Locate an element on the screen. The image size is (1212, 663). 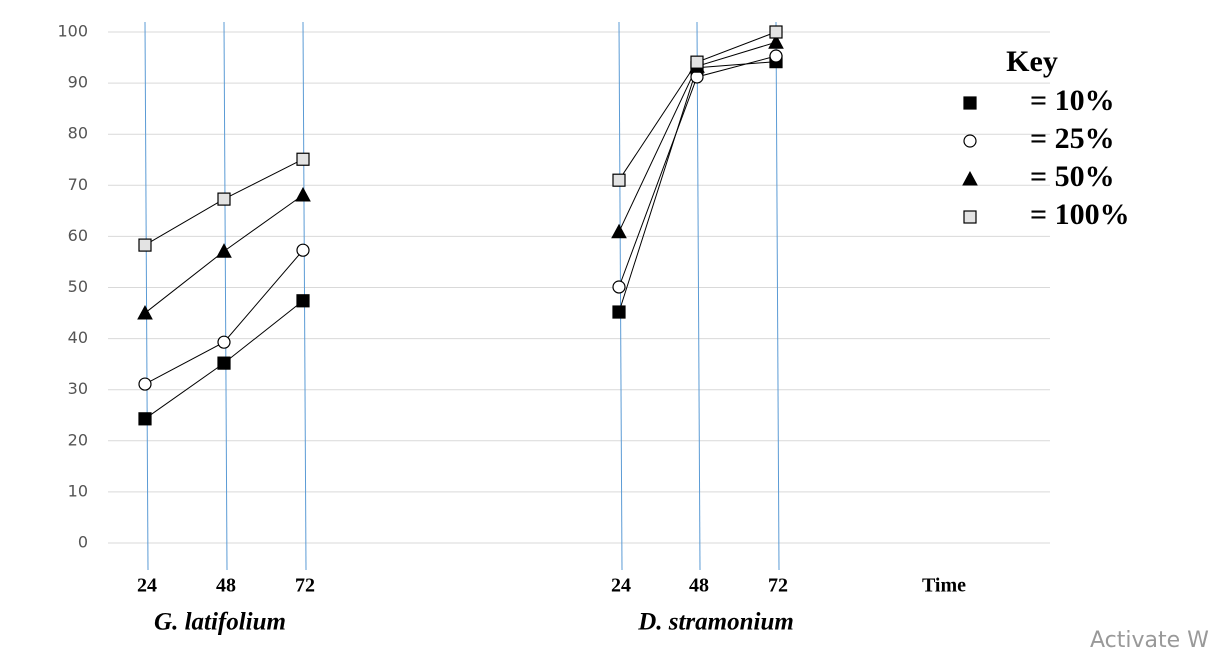
y-tick-label: 10 is located at coordinates (78, 490).